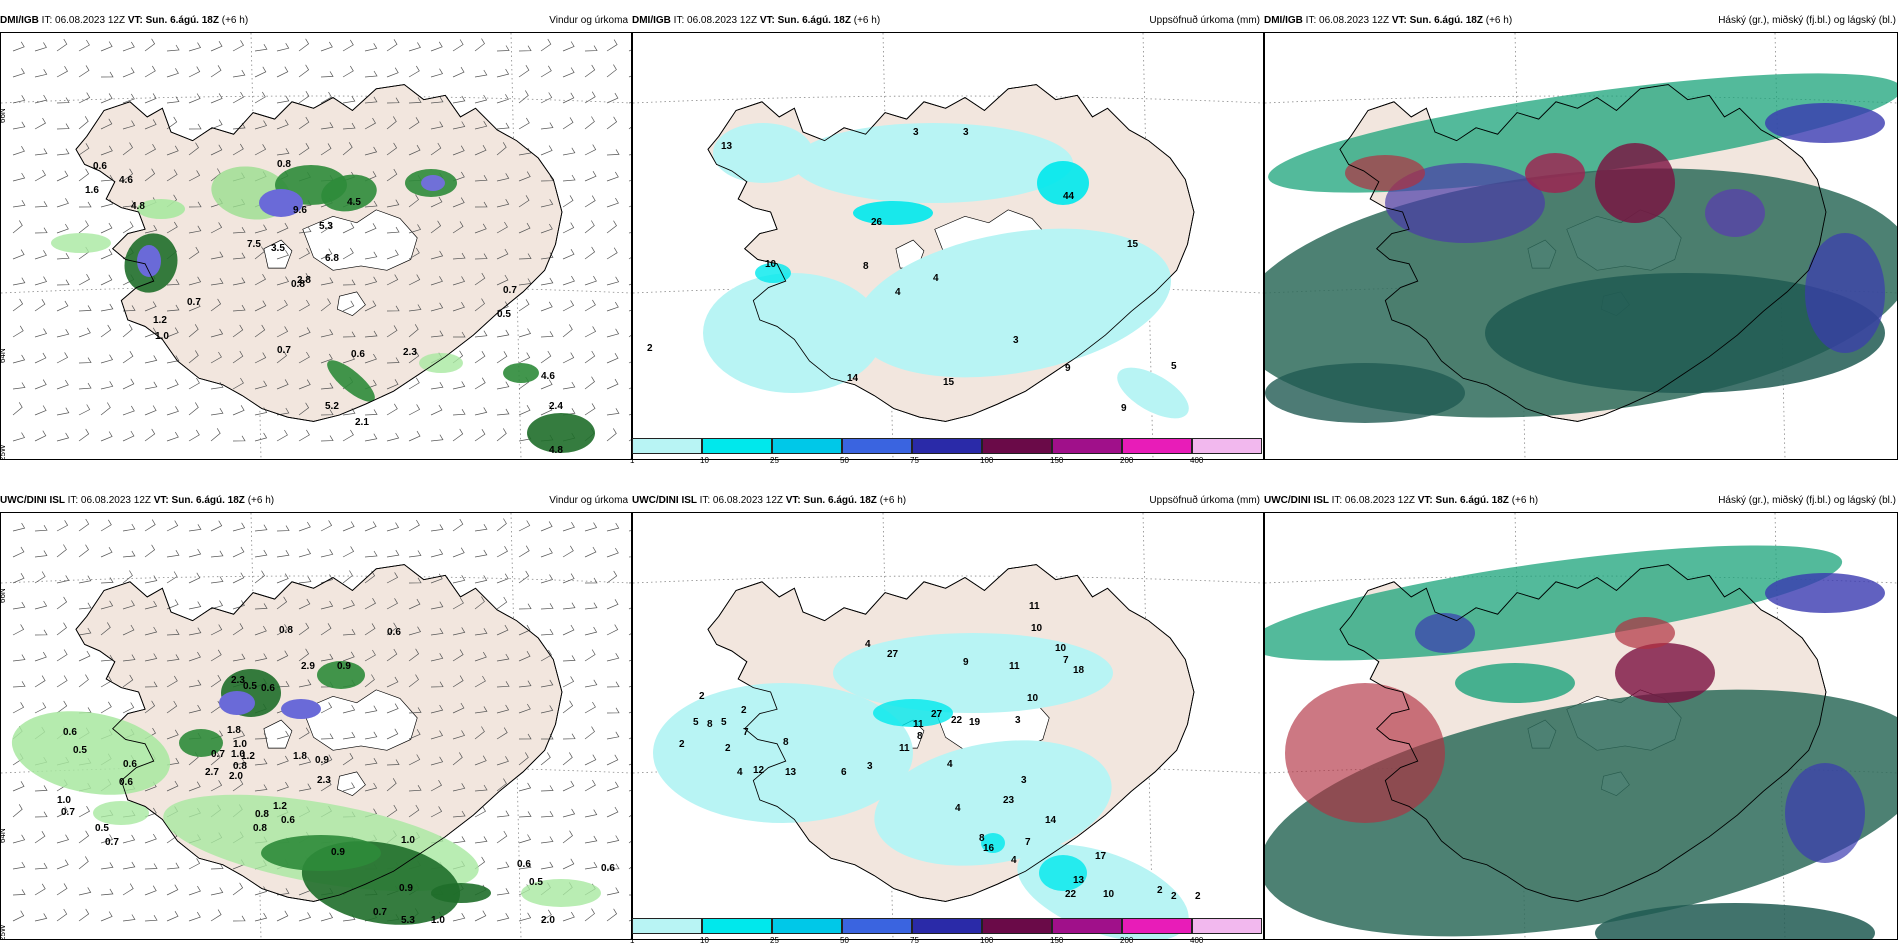  Describe the element at coordinates (236, 776) in the screenshot. I see `value-label: 2.0` at that location.